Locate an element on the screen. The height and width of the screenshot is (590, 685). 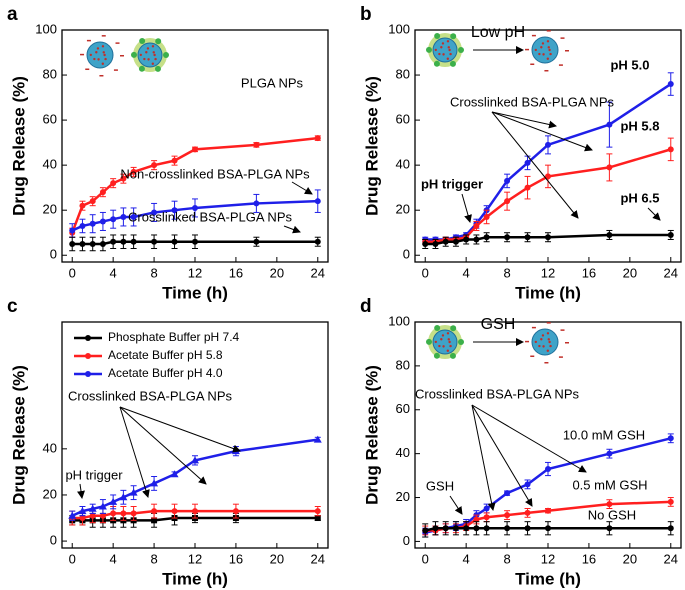
legend-label: Acetate Buffer pH 5.8 is located at coordinates (165, 355).